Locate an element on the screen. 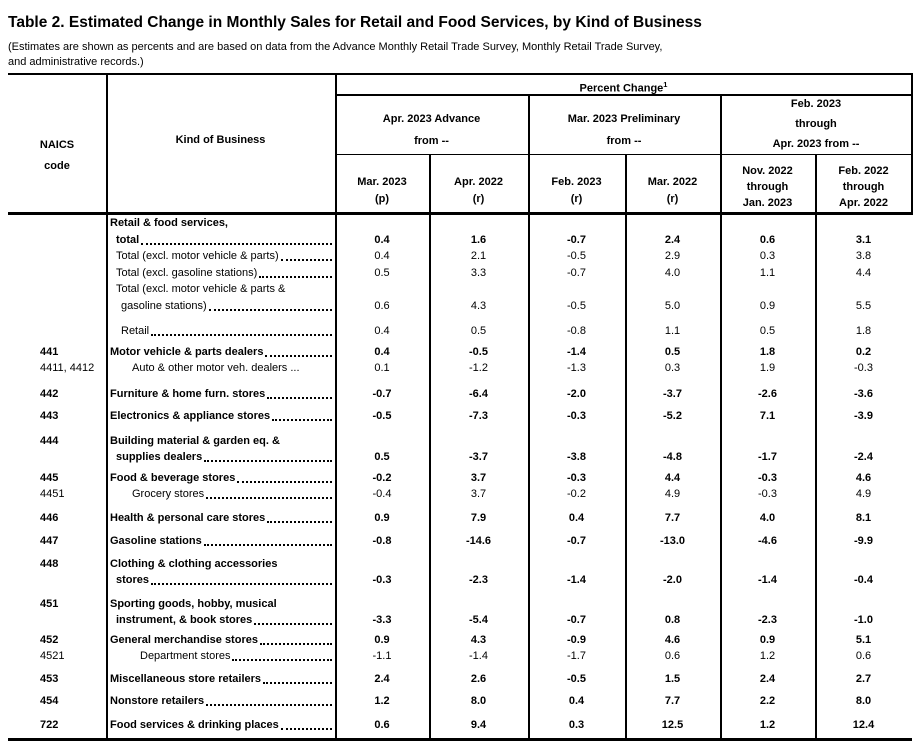  subcolumn-header: Apr. 2022 (r) is located at coordinates (478, 191).